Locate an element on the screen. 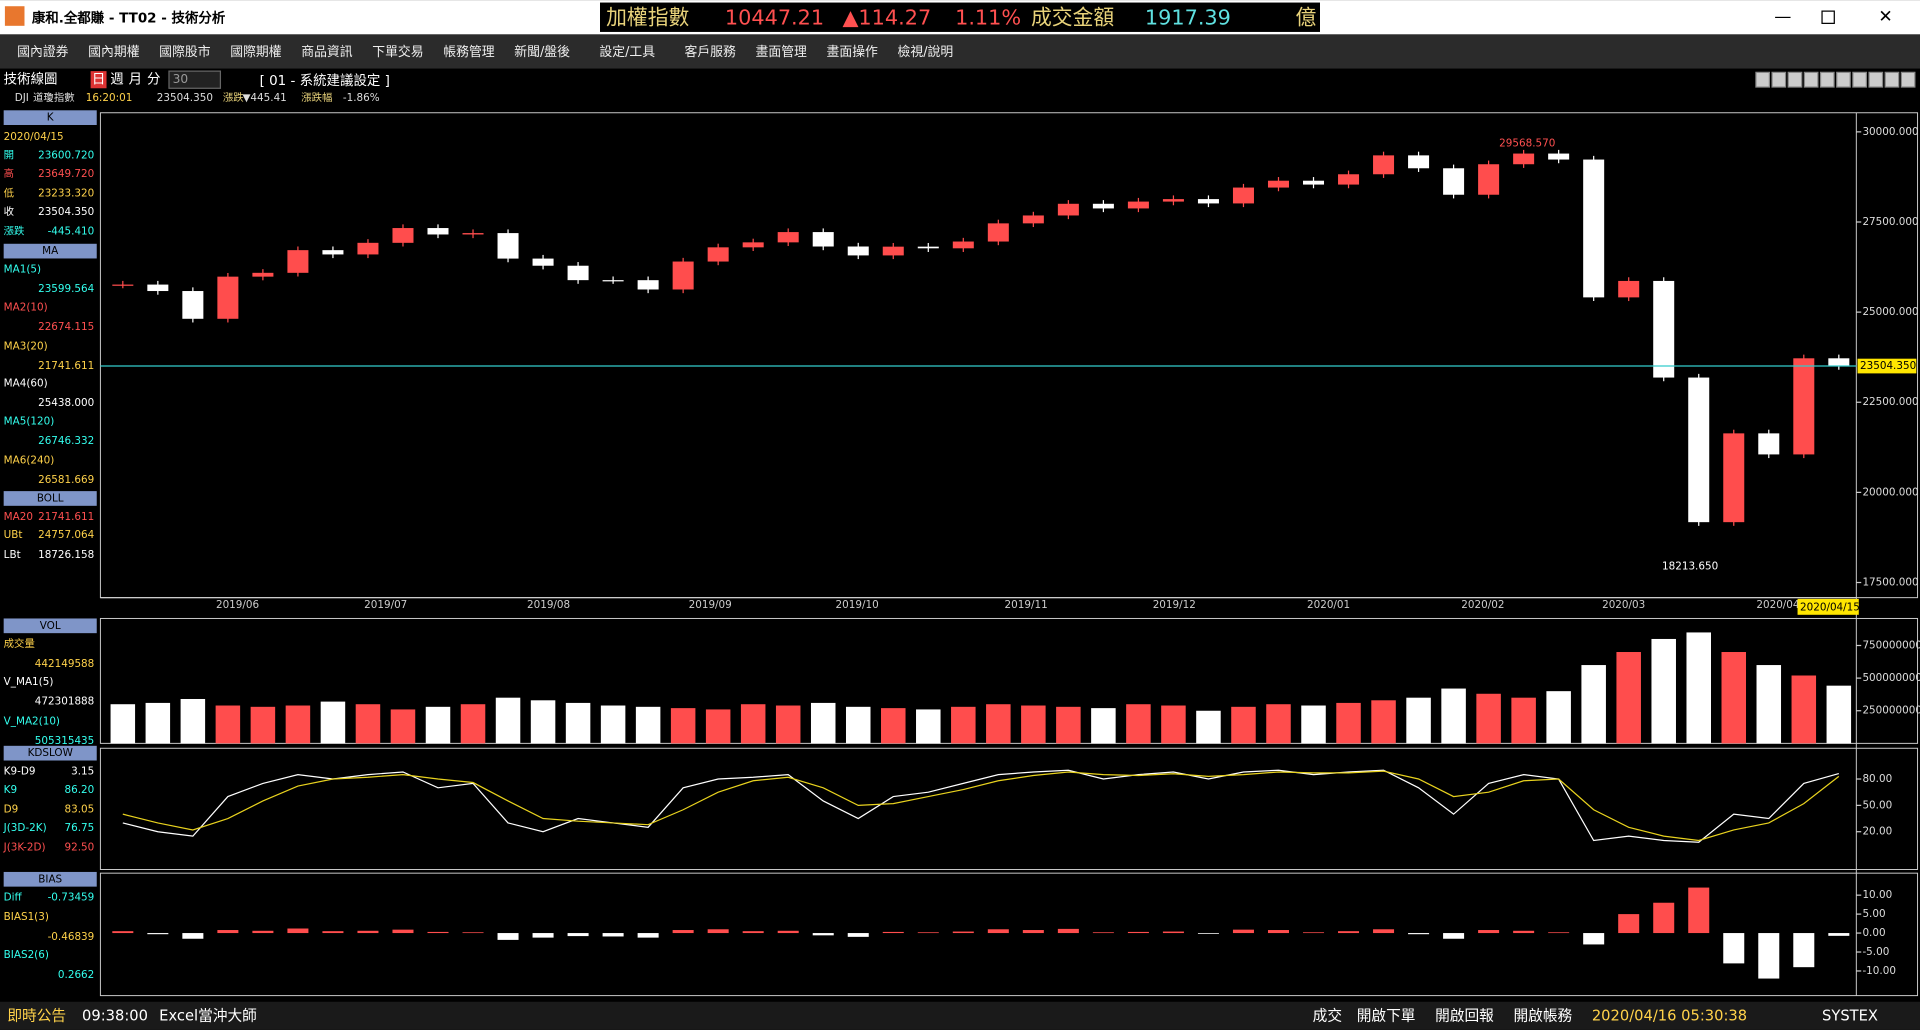 Image resolution: width=1920 pixels, height=1030 pixels. period-button: 週 is located at coordinates (116, 80).